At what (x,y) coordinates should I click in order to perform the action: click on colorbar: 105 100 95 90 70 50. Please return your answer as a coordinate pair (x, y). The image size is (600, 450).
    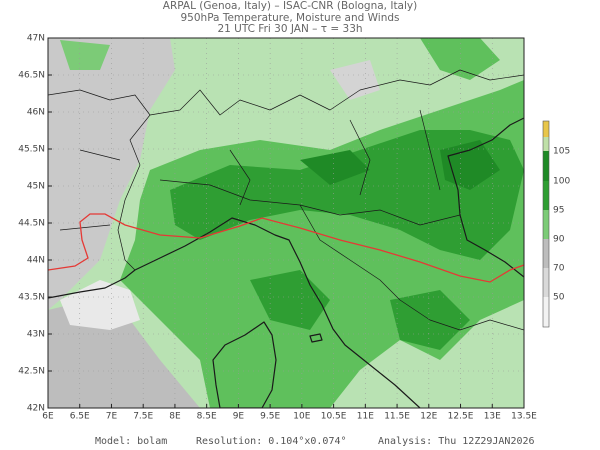
    Looking at the image, I should click on (556, 224).